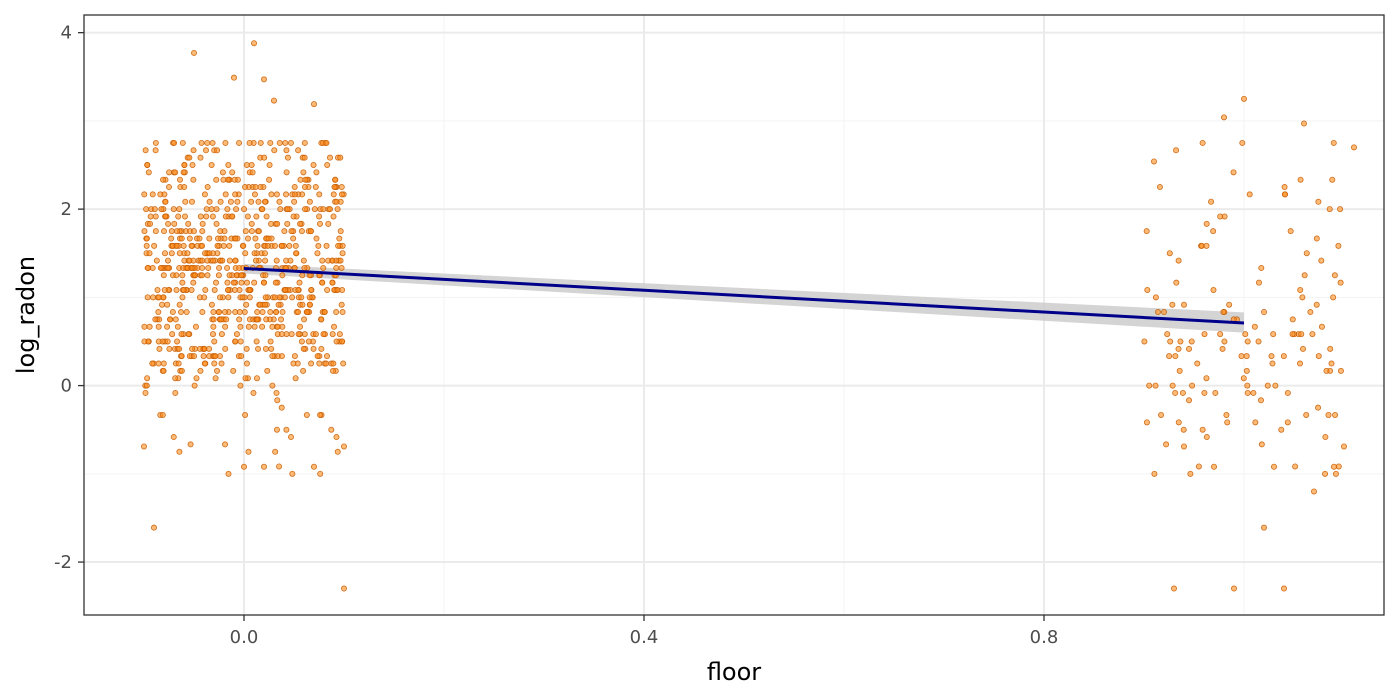 Image resolution: width=1400 pixels, height=700 pixels. Describe the element at coordinates (26, 315) in the screenshot. I see `y-axis-title: log_radon` at that location.